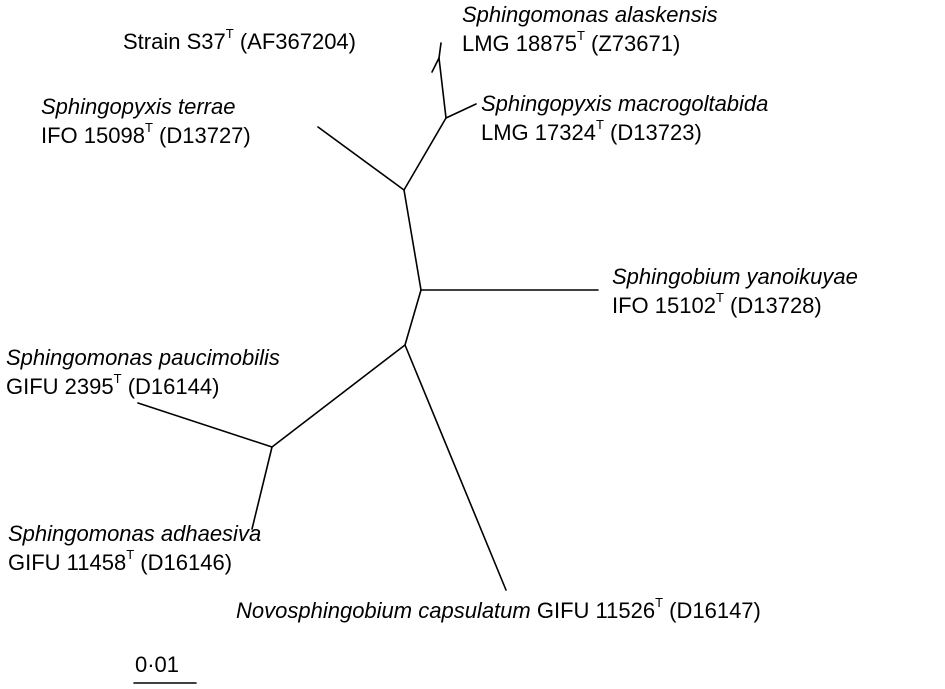 This screenshot has width=945, height=689. I want to click on taxon-strain-line: LMG 17324T (D13723), so click(624, 132).